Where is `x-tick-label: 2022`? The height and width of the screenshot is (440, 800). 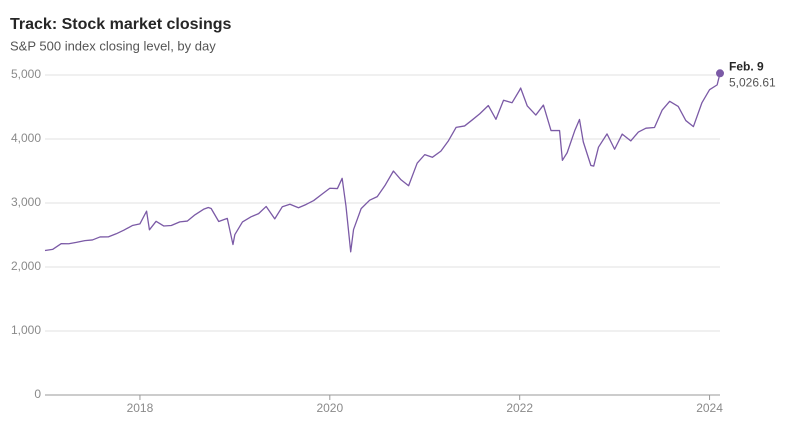 x-tick-label: 2022 is located at coordinates (519, 408).